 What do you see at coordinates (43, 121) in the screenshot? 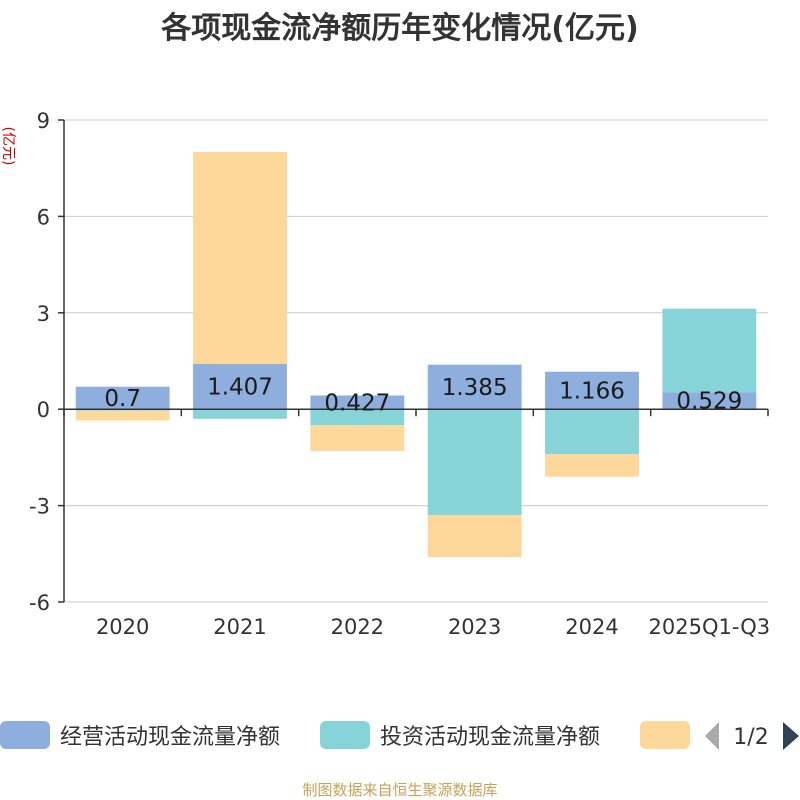
I see `y-tick-label: 9` at bounding box center [43, 121].